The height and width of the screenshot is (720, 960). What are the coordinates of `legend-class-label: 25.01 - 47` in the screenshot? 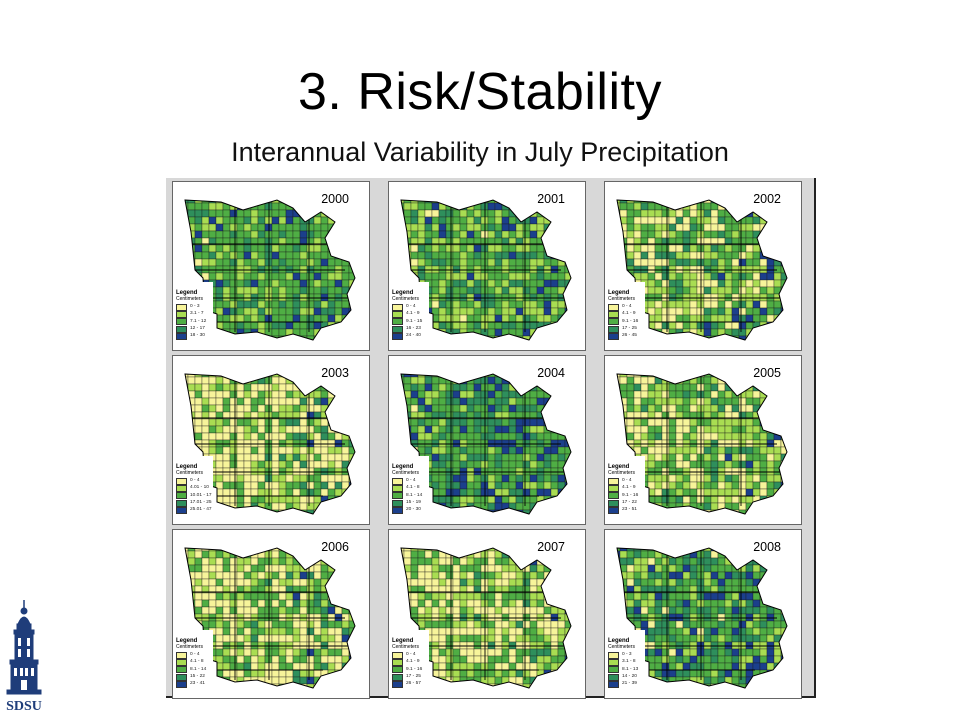 It's located at (201, 509).